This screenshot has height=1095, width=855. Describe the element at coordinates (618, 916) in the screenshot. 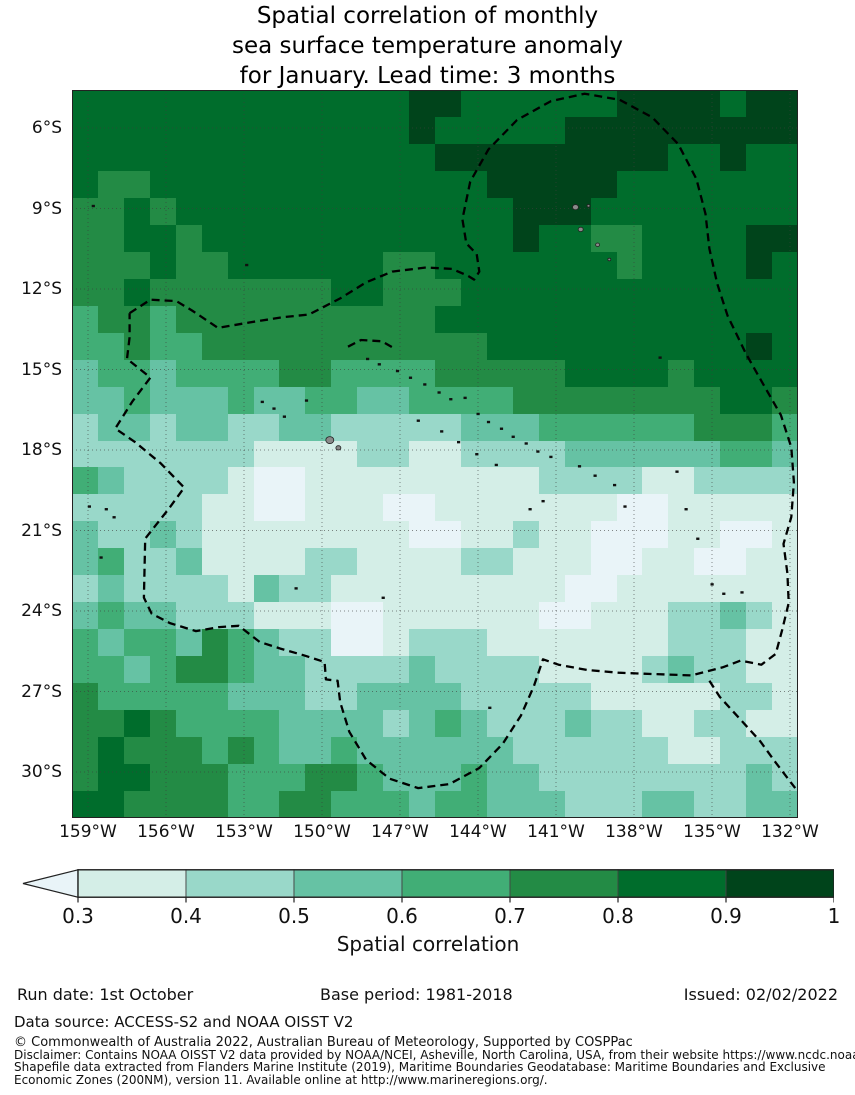

I see `colorbar-tick-label: 0.8` at that location.